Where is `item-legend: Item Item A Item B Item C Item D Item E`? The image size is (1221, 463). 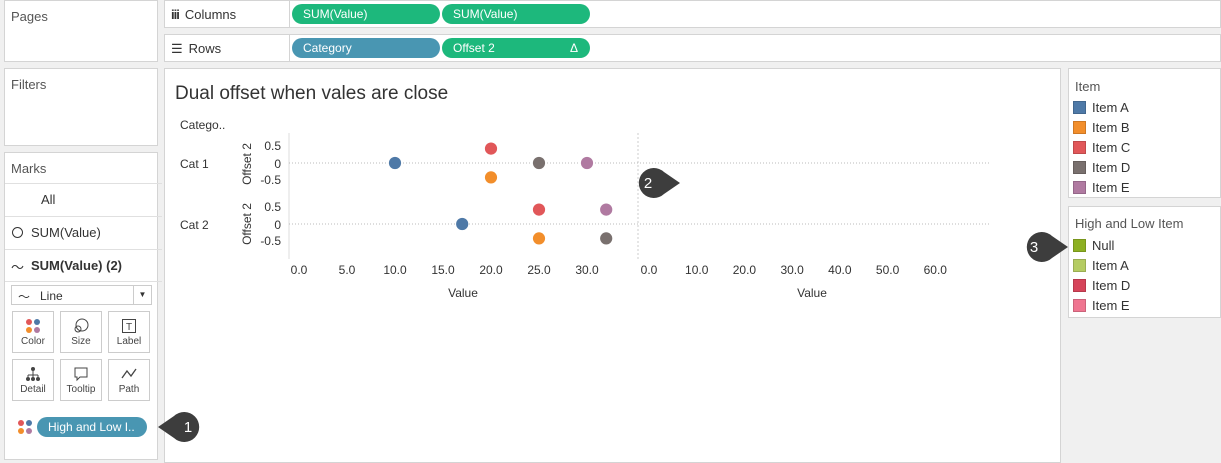
item-legend: Item Item A Item B Item C Item D Item E is located at coordinates (1144, 133).